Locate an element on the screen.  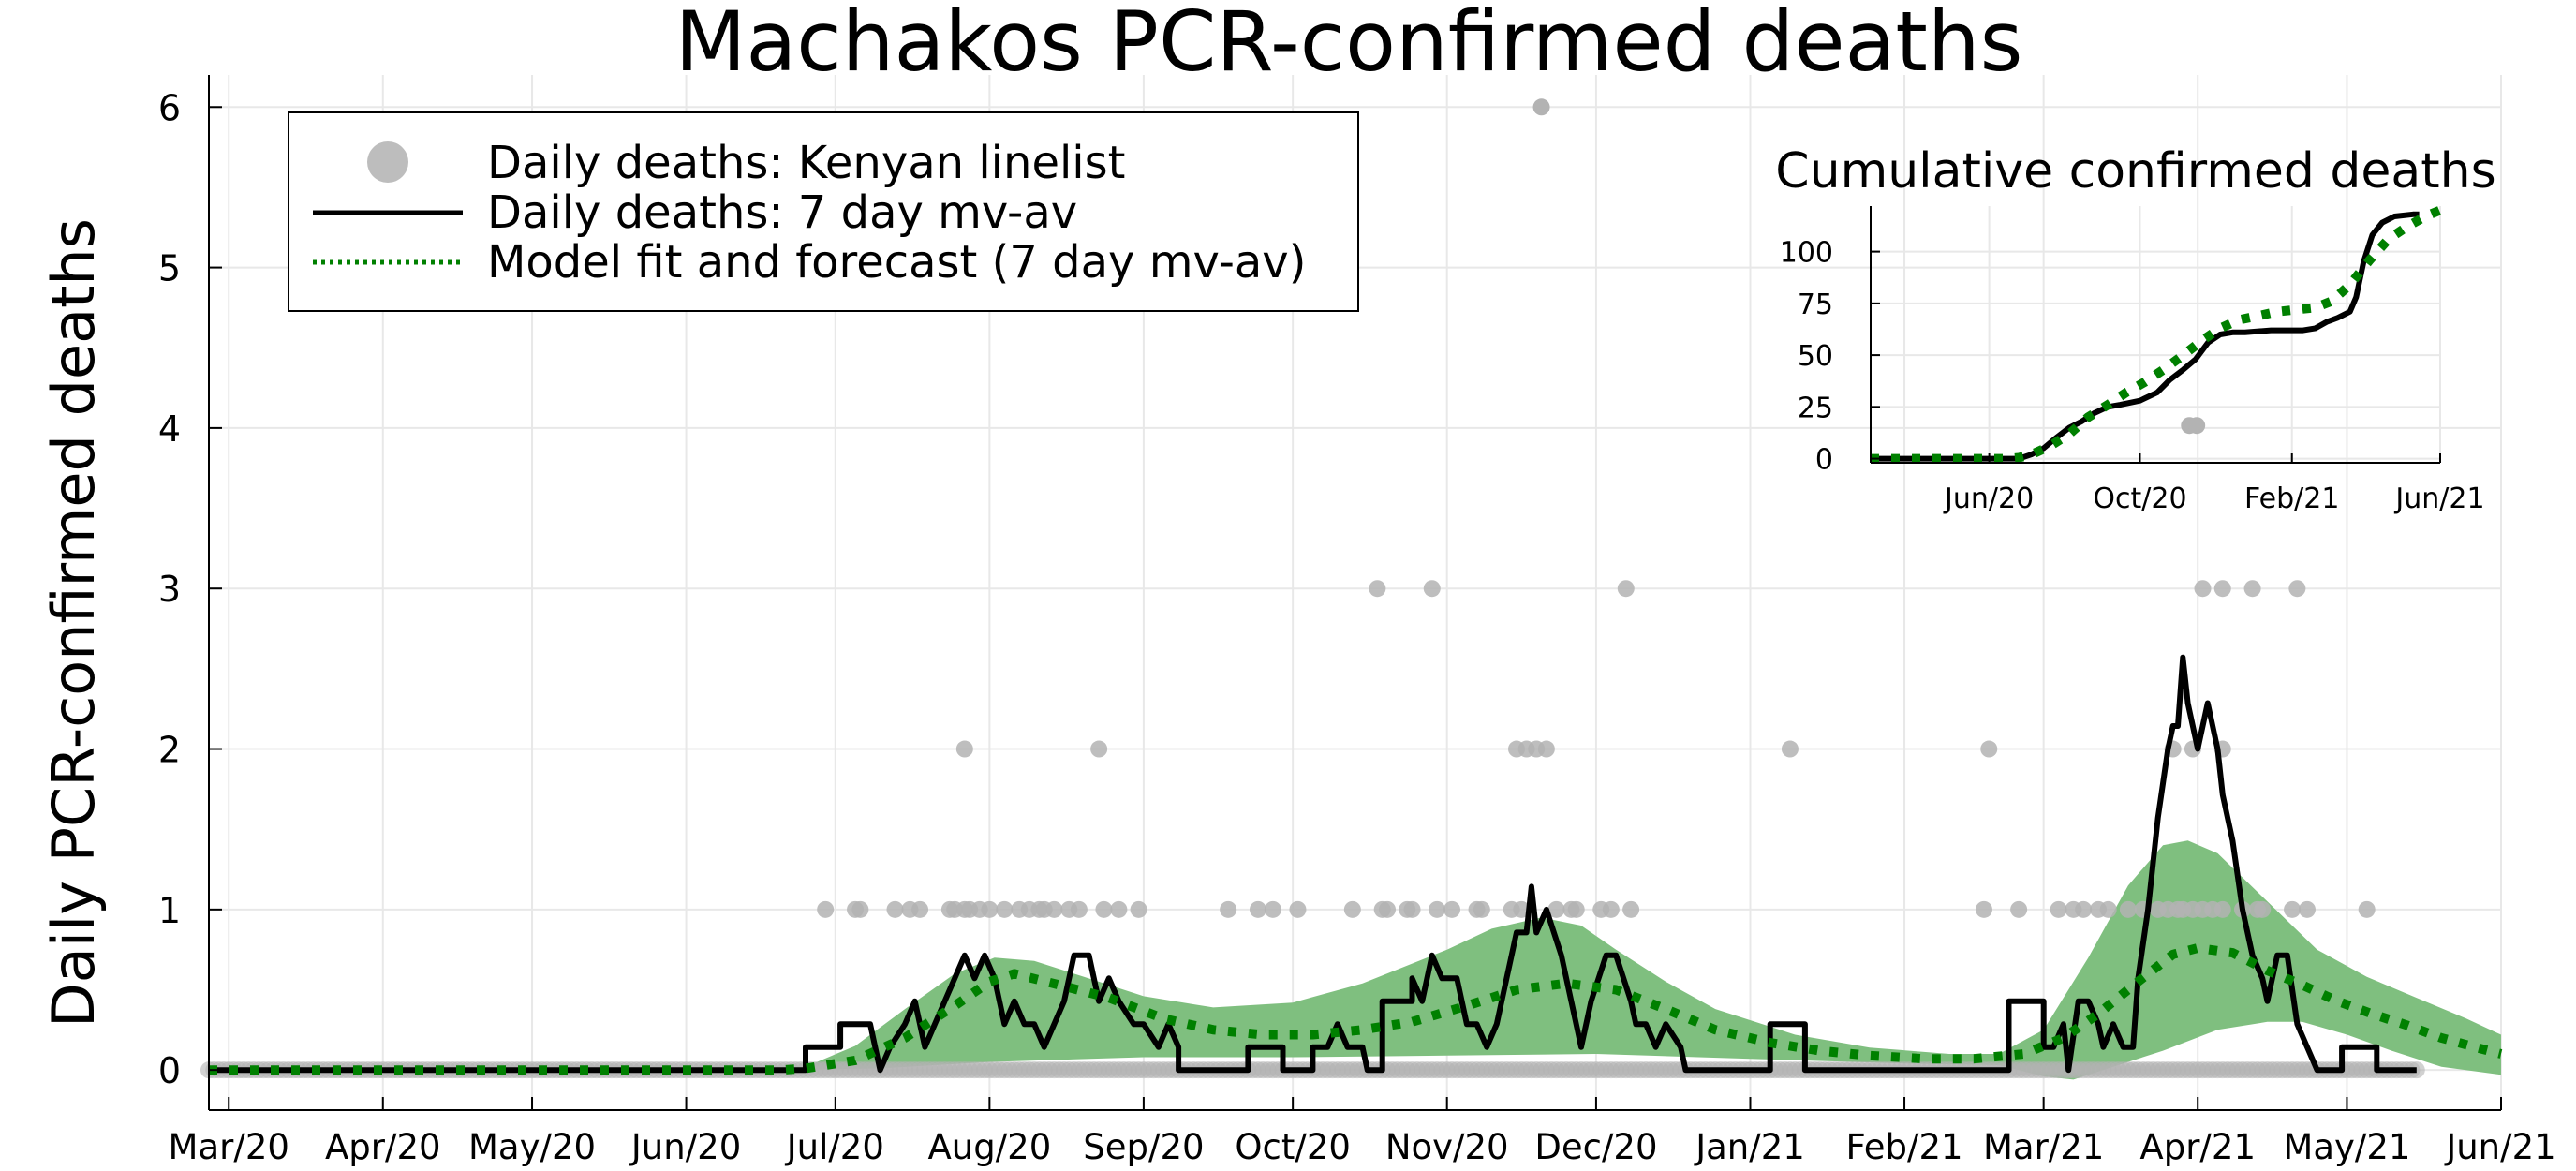
main-x-tick-label: Dec/20 is located at coordinates (1596, 1147).